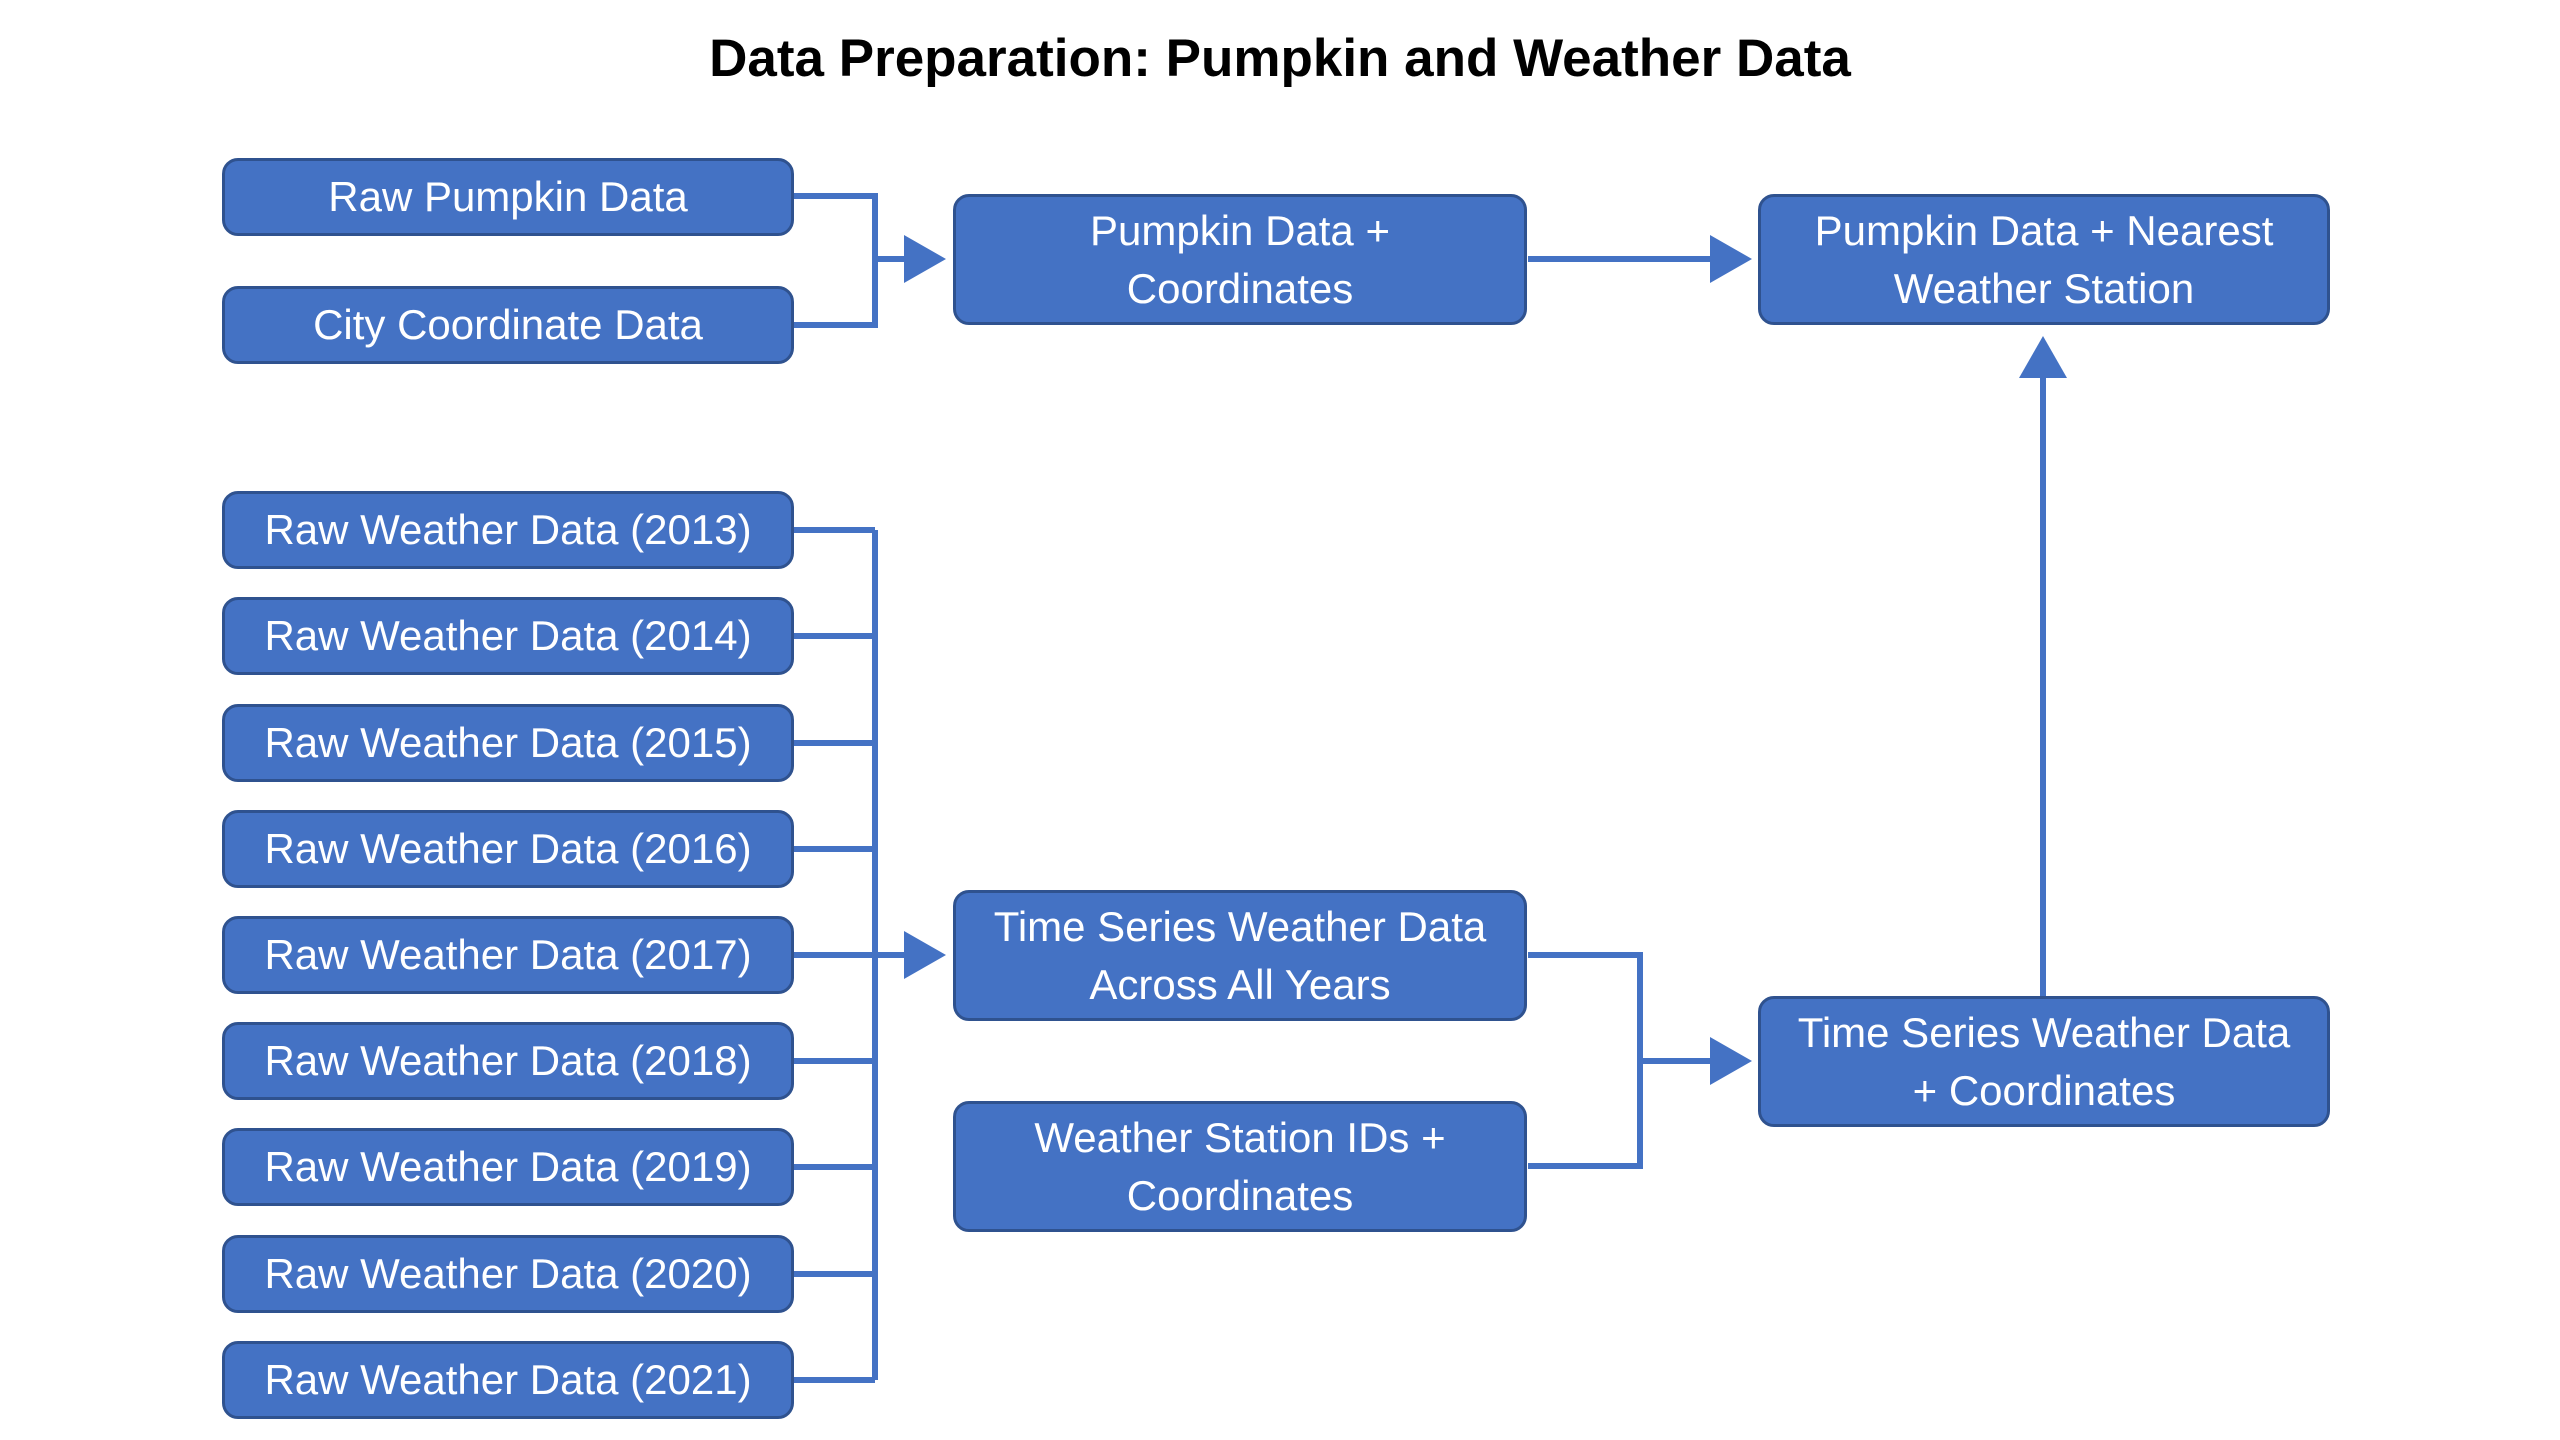  I want to click on node-label-line: City Coordinate Data, so click(508, 324).